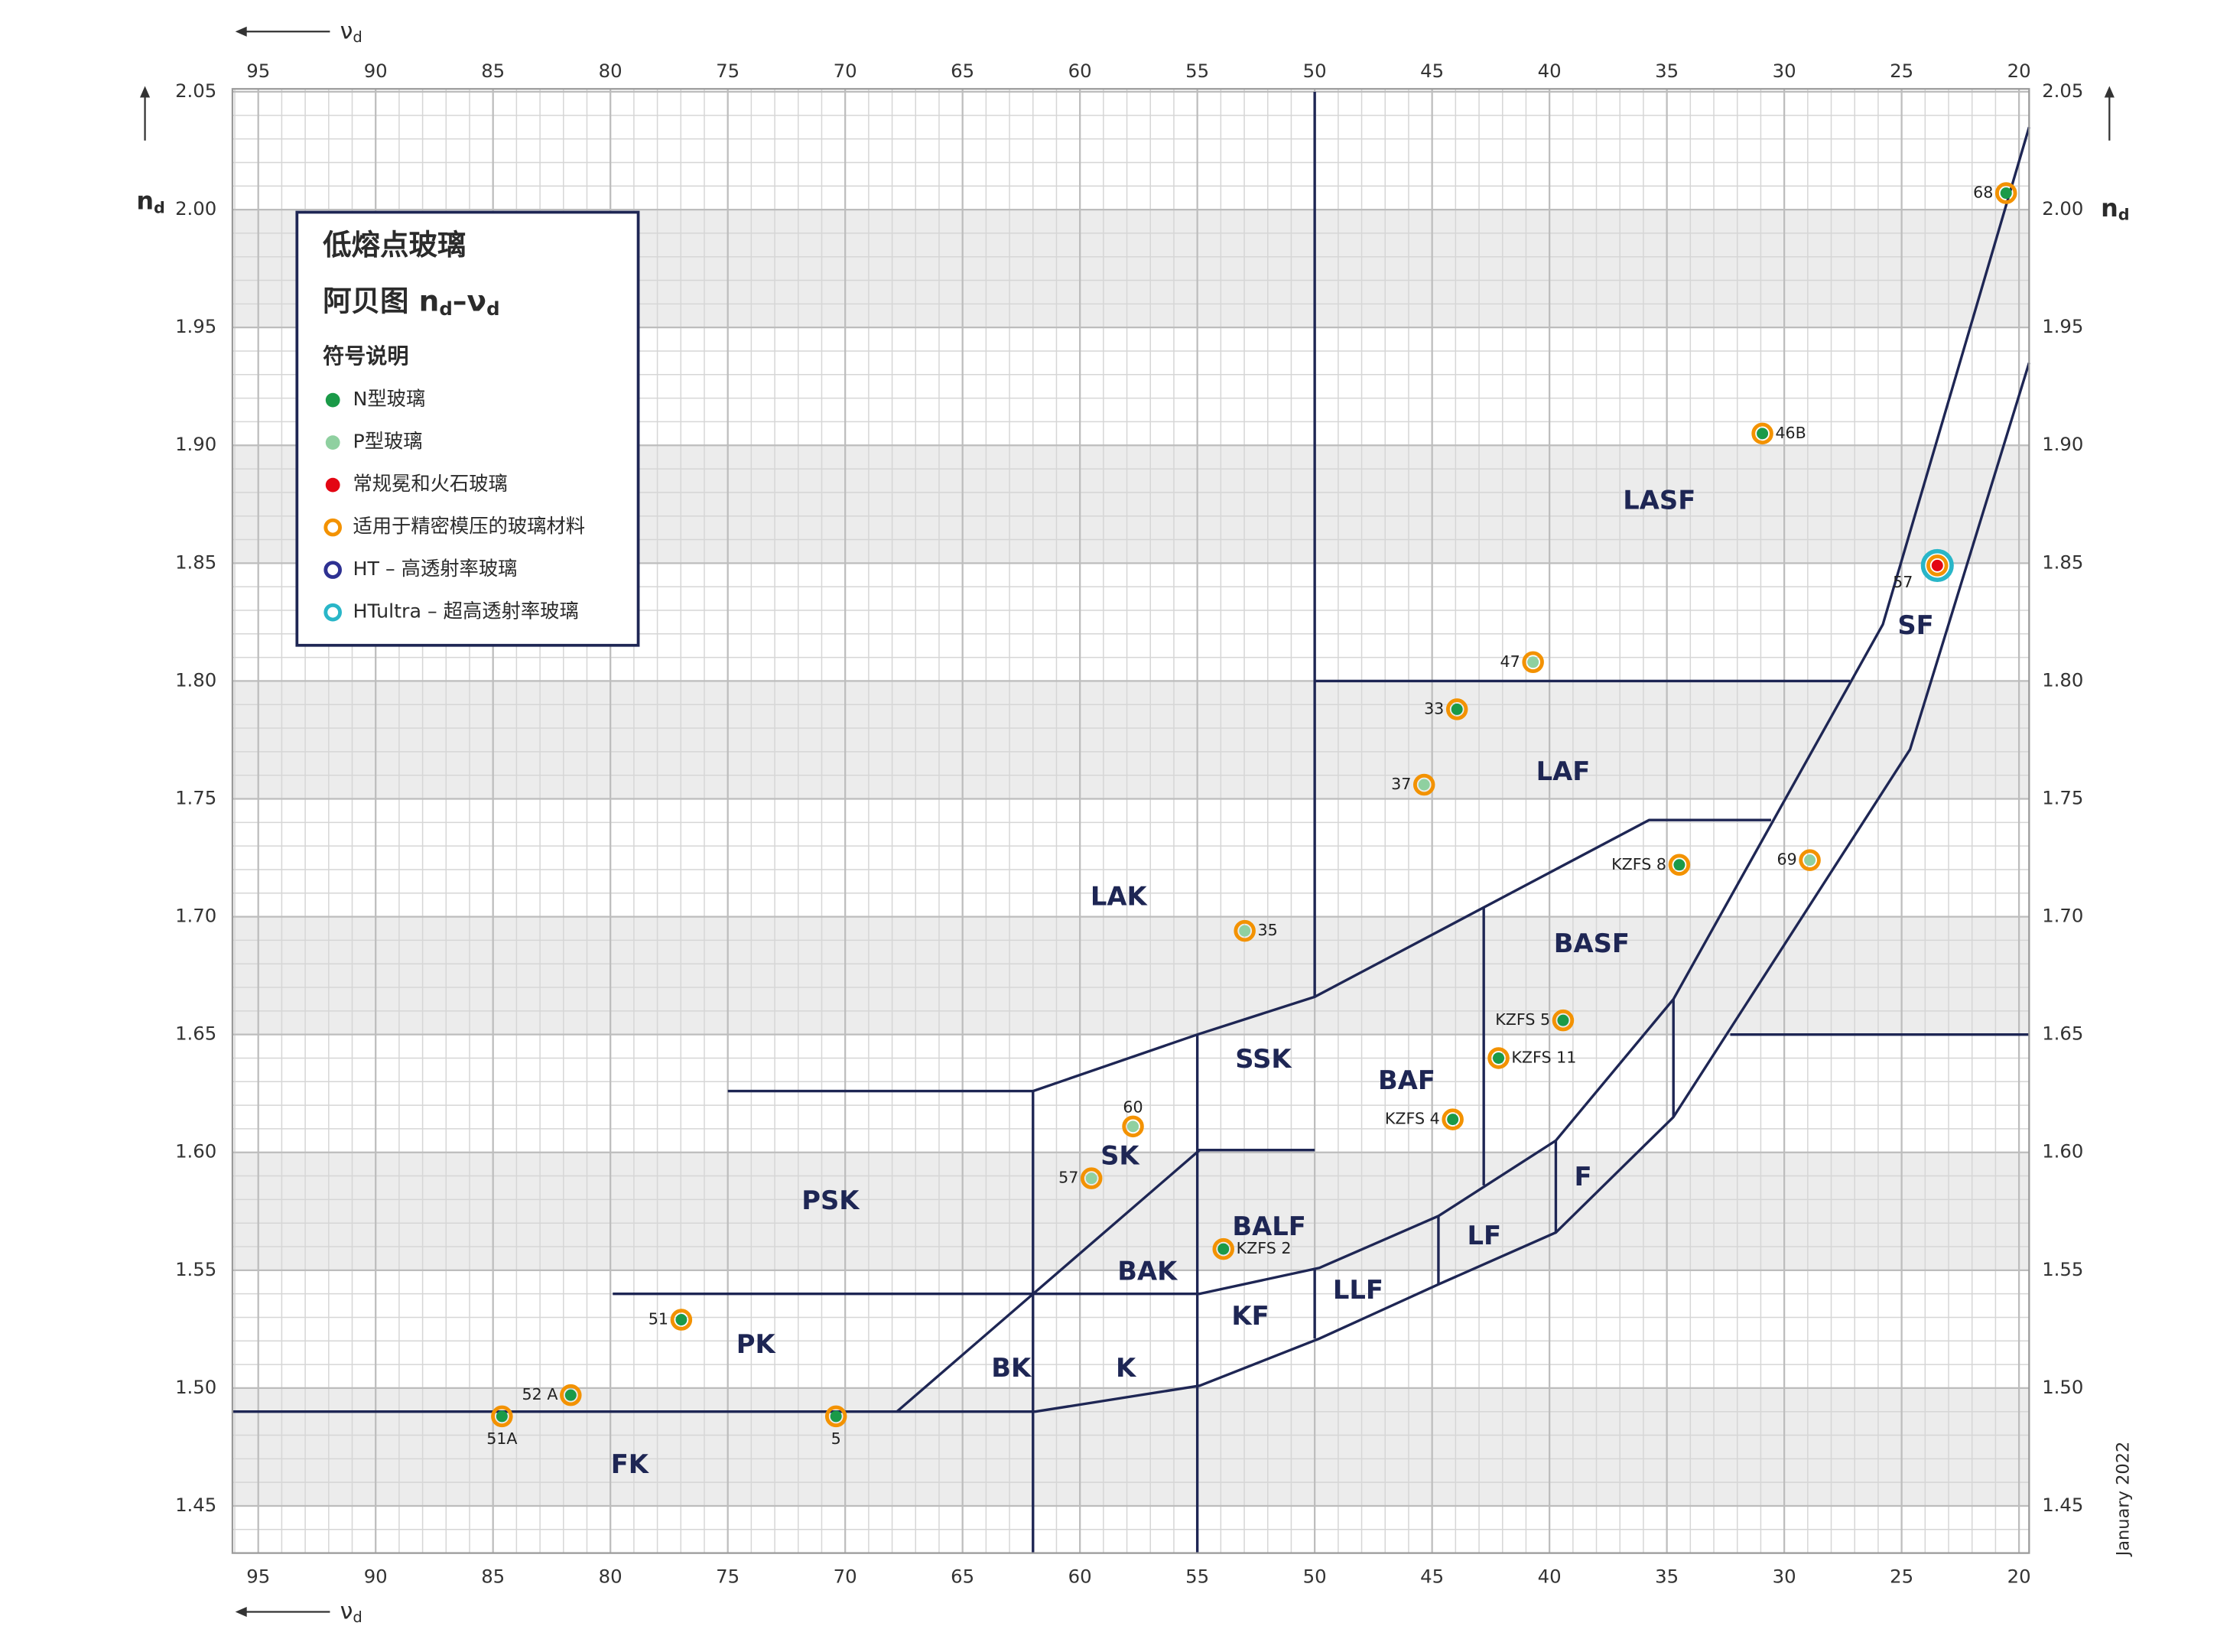  I want to click on region-label: SK, so click(1120, 1155).